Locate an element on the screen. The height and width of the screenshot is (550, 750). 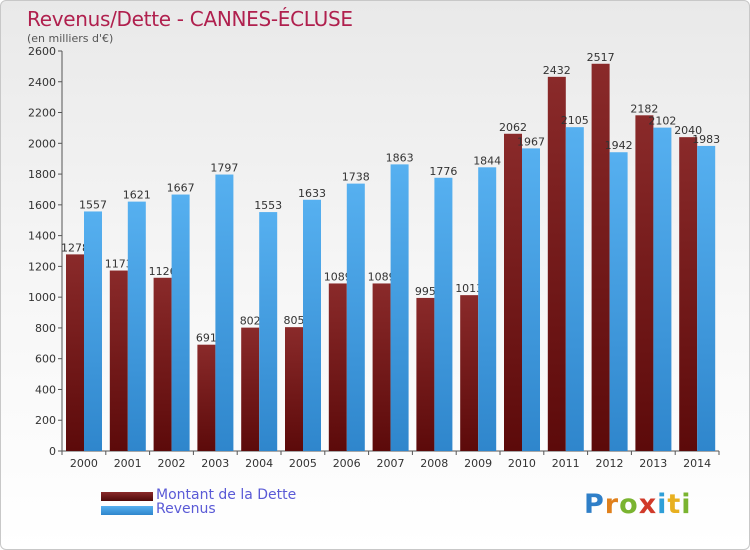
bar-revenus-2005 is located at coordinates (312, 325).